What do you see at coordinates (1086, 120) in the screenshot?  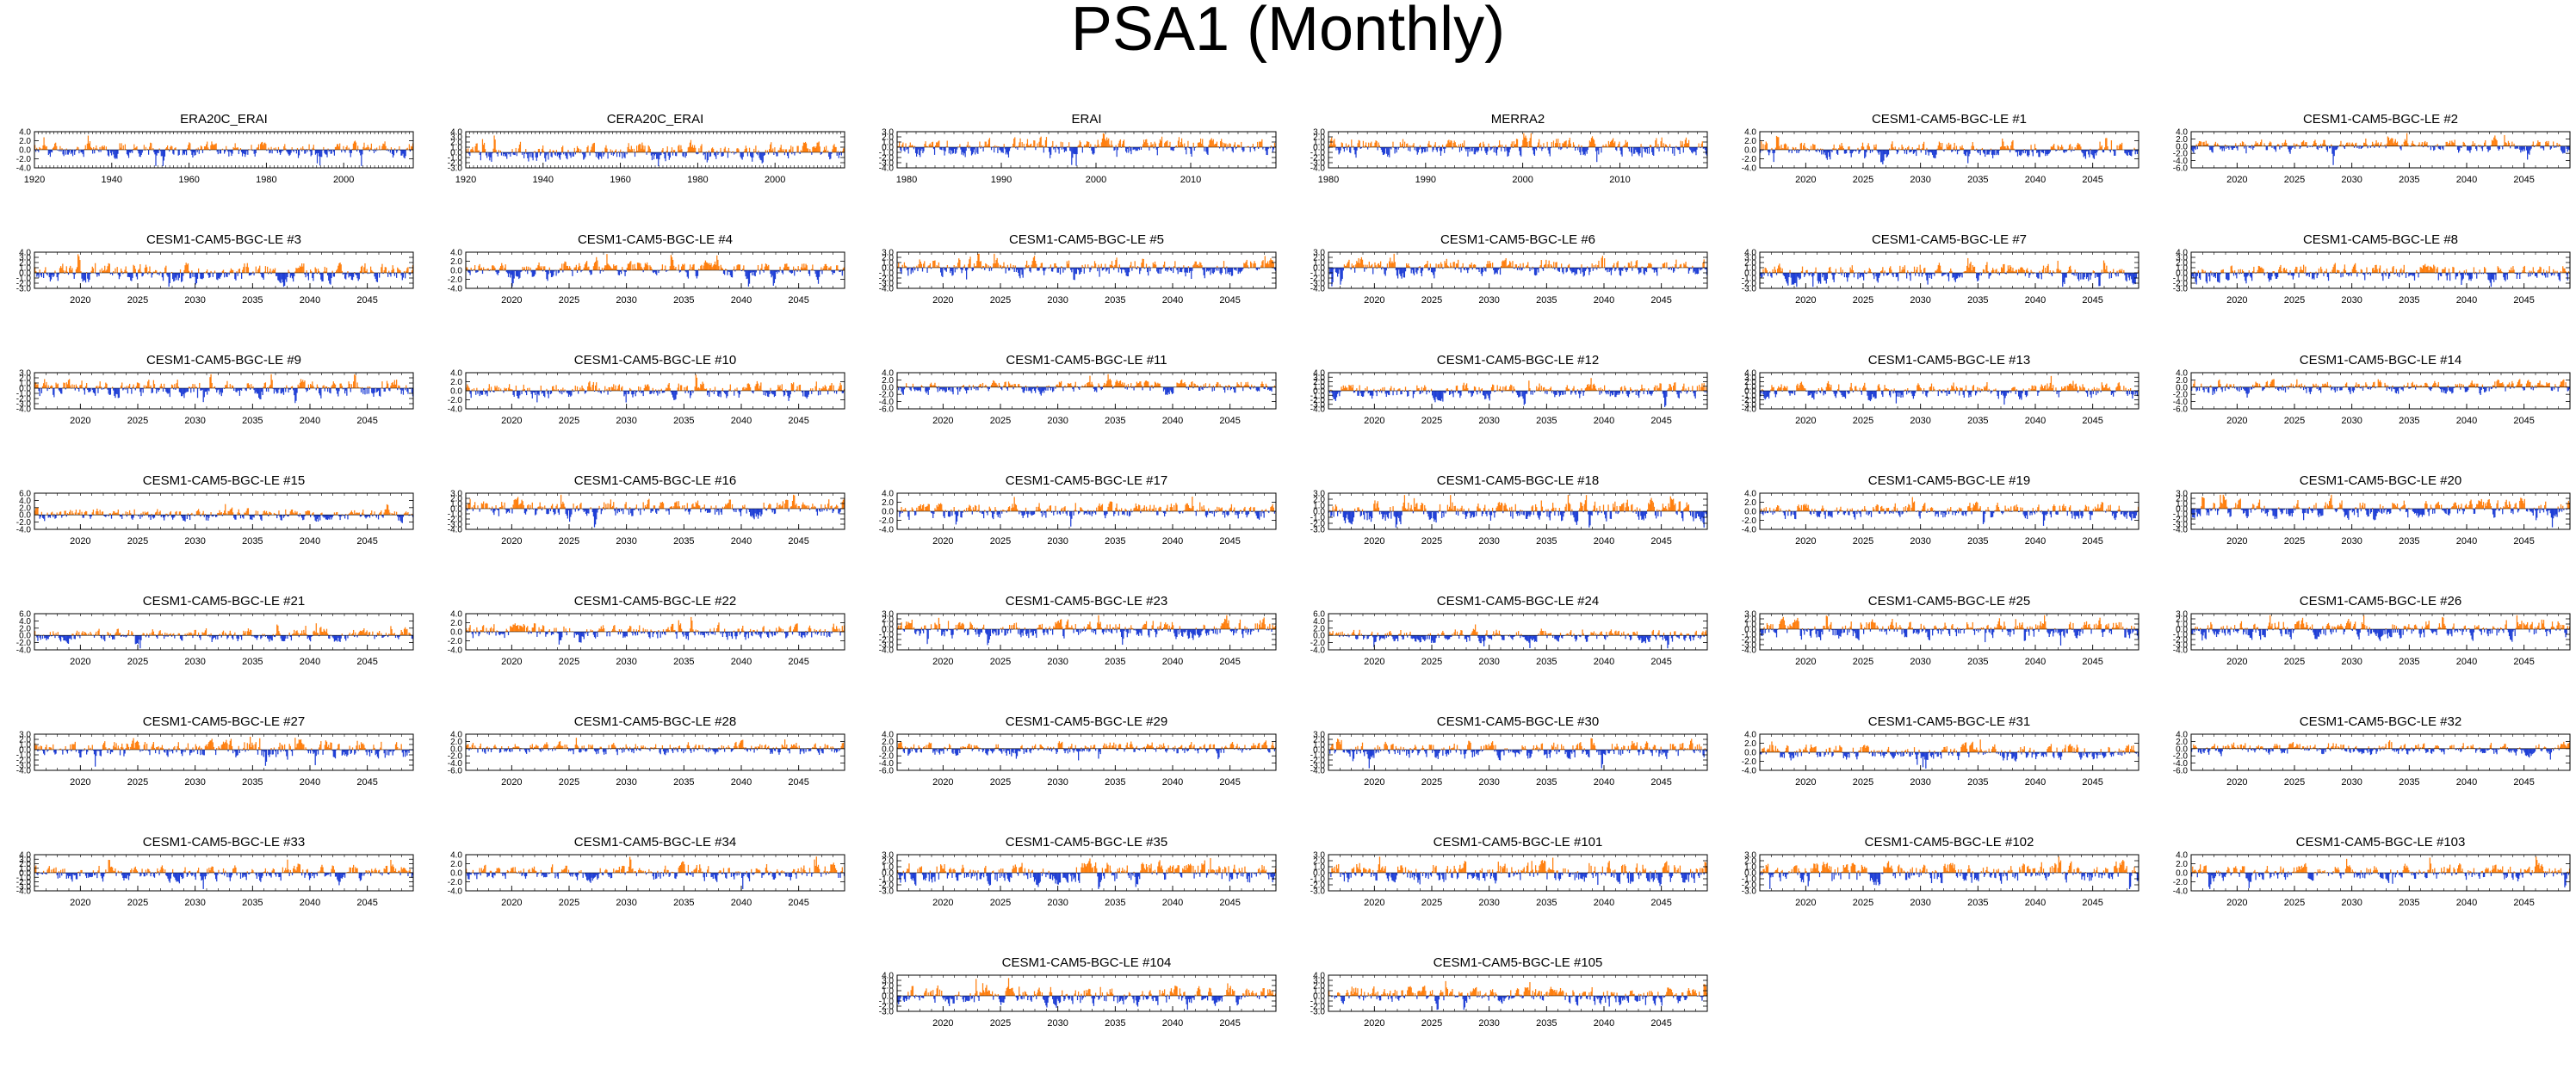 I see `panel-title: ERAI` at bounding box center [1086, 120].